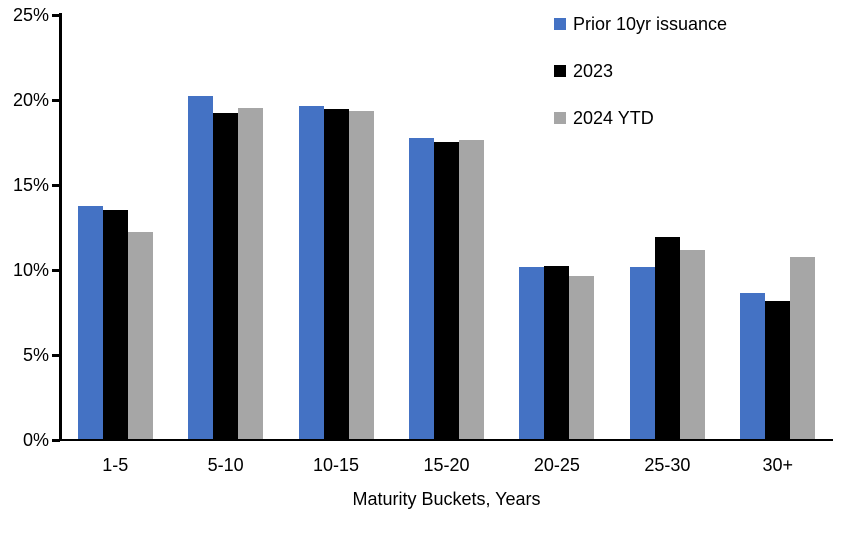 The height and width of the screenshot is (534, 852). I want to click on legend-label: 2023, so click(593, 71).